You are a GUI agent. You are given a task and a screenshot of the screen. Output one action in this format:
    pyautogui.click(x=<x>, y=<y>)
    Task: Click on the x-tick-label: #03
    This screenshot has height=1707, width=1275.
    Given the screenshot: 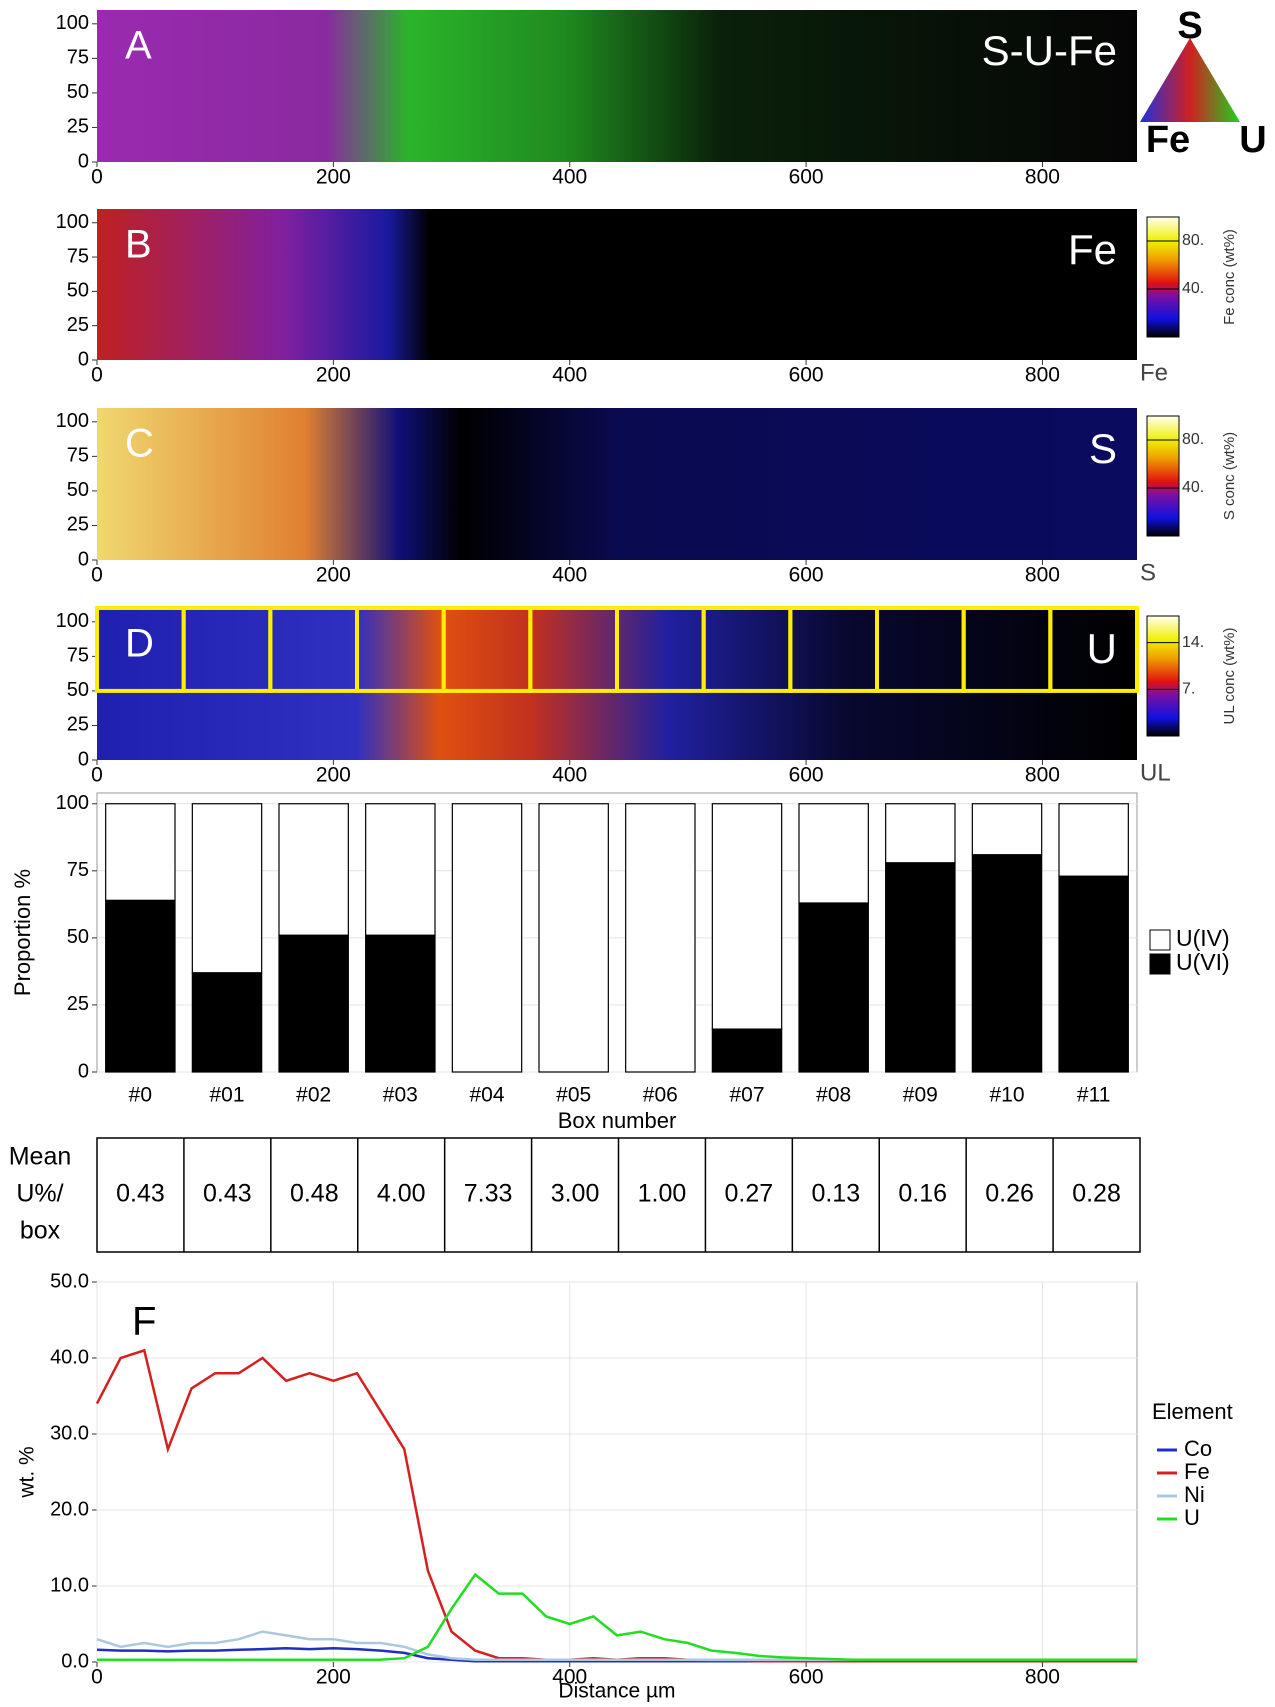 What is the action you would take?
    pyautogui.click(x=400, y=1095)
    